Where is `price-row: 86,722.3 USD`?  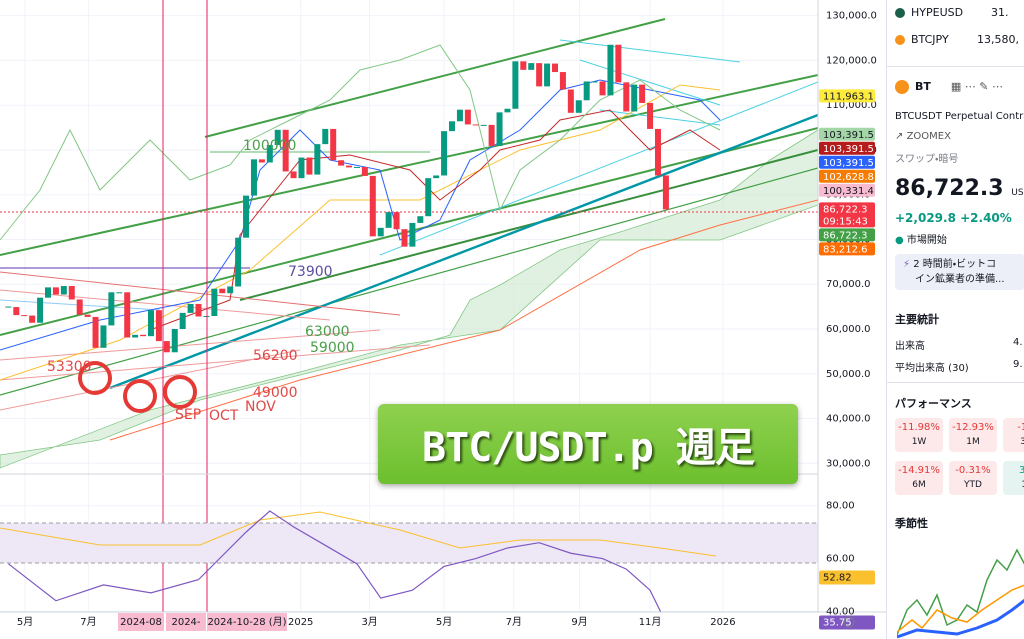
price-row: 86,722.3 USD is located at coordinates (959, 188).